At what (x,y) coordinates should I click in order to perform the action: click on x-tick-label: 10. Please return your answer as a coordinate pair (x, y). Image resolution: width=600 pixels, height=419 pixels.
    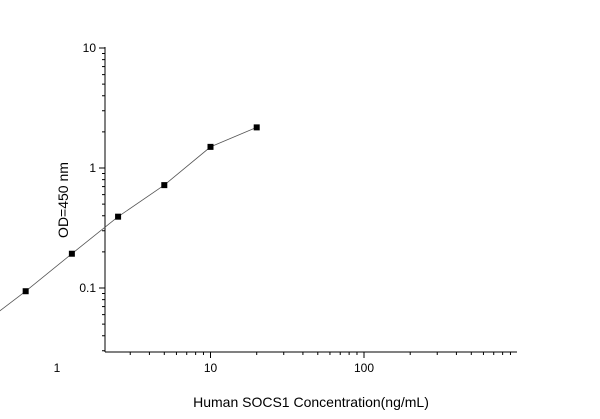
    Looking at the image, I should click on (211, 368).